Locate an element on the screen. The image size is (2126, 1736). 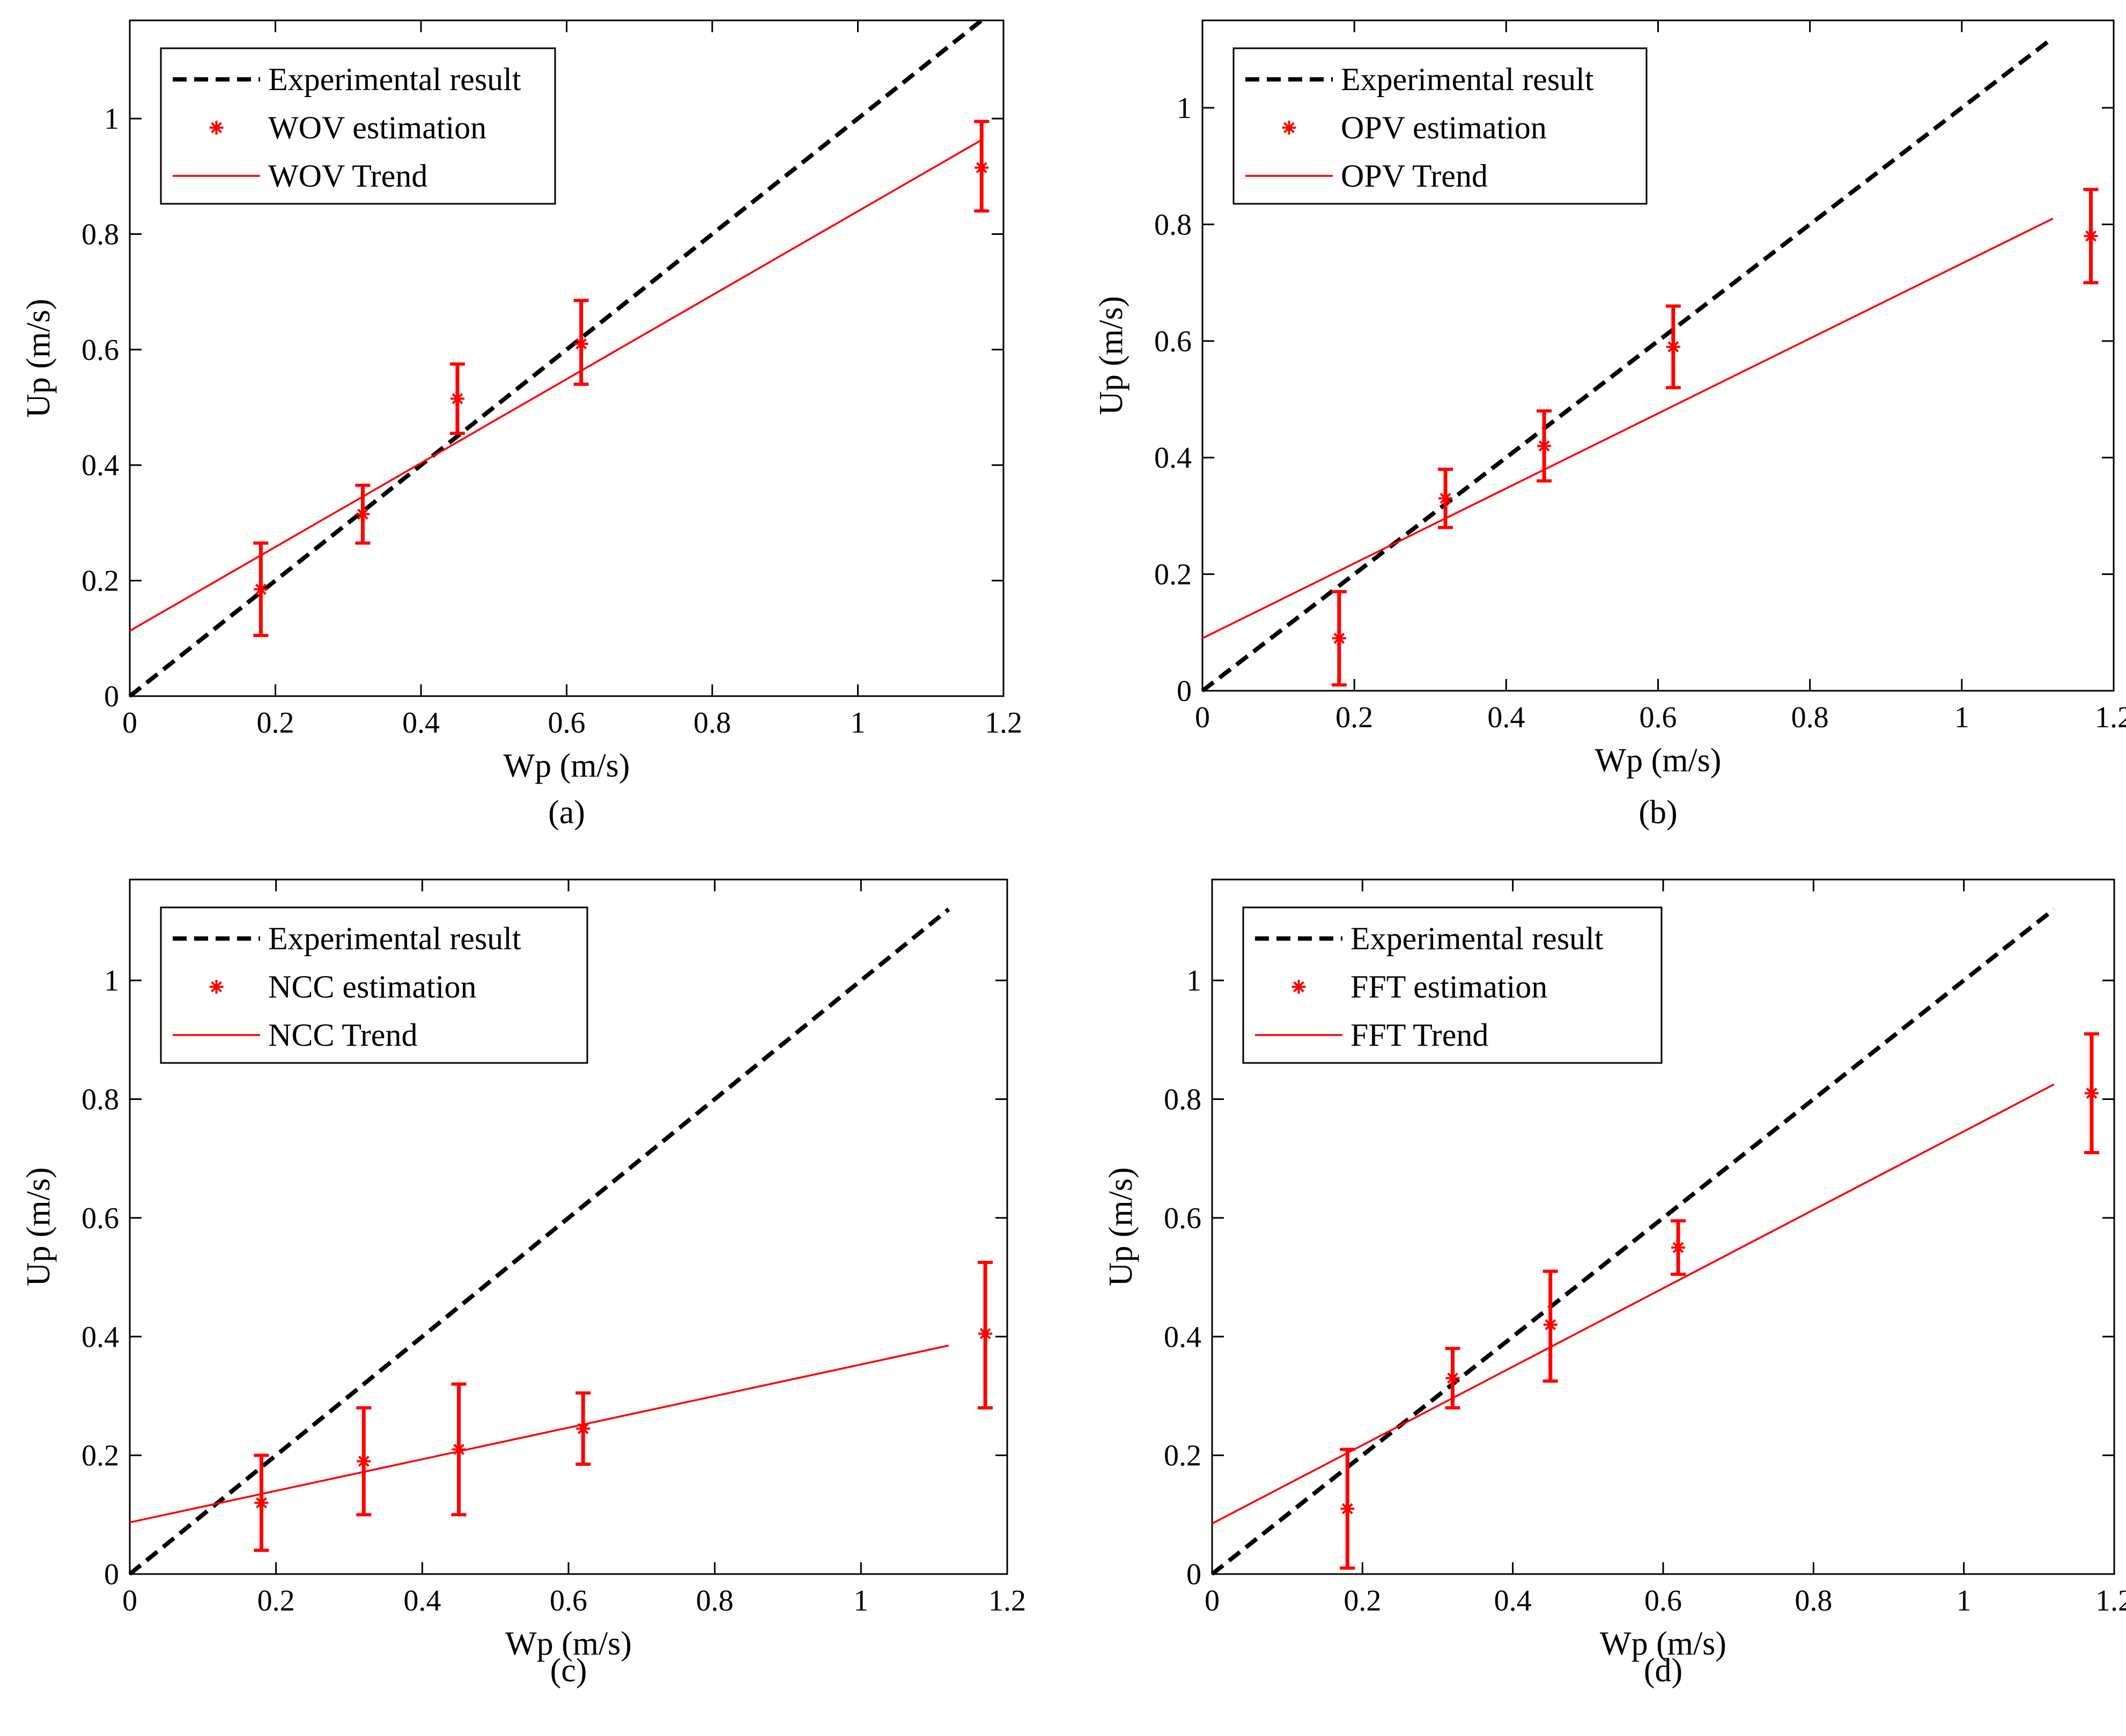
trend-line is located at coordinates (1628, 428).